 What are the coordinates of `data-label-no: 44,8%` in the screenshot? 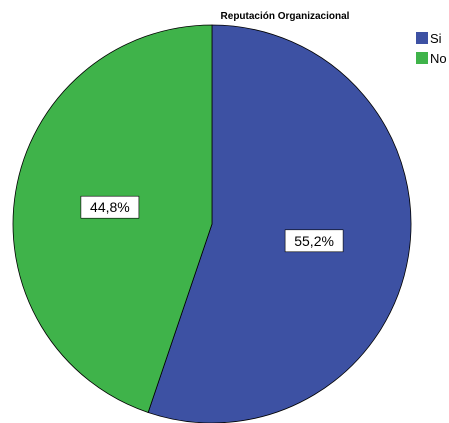 It's located at (110, 207).